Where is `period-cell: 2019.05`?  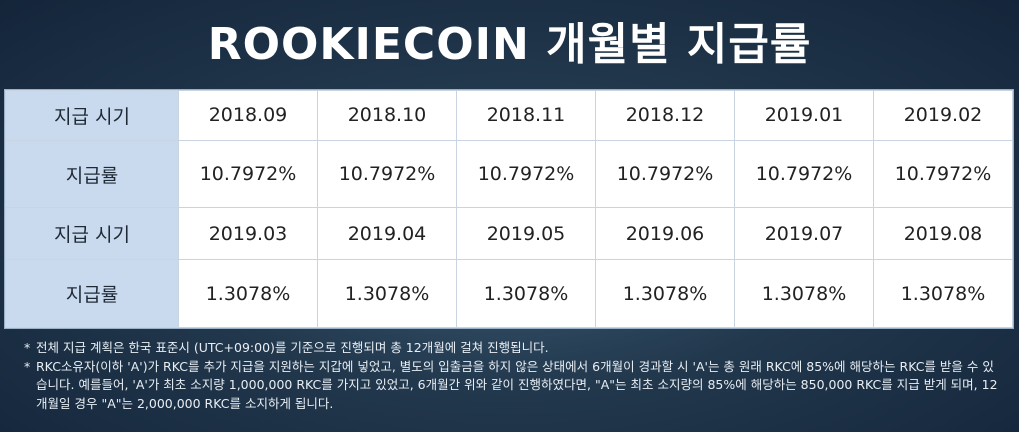
period-cell: 2019.05 is located at coordinates (526, 234).